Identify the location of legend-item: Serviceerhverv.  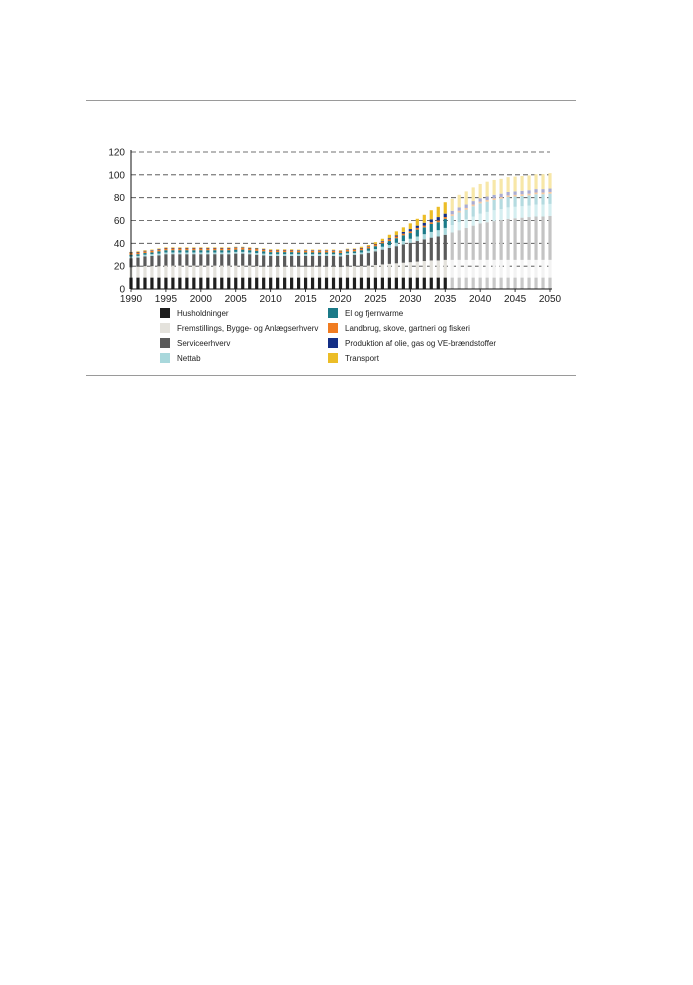
(195, 343).